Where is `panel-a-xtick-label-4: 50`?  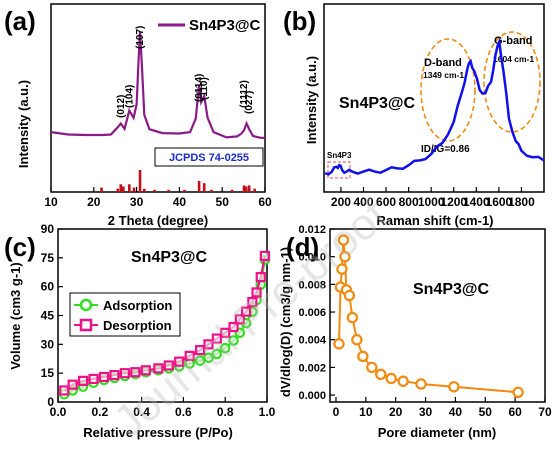 panel-a-xtick-label-4: 50 is located at coordinates (223, 202).